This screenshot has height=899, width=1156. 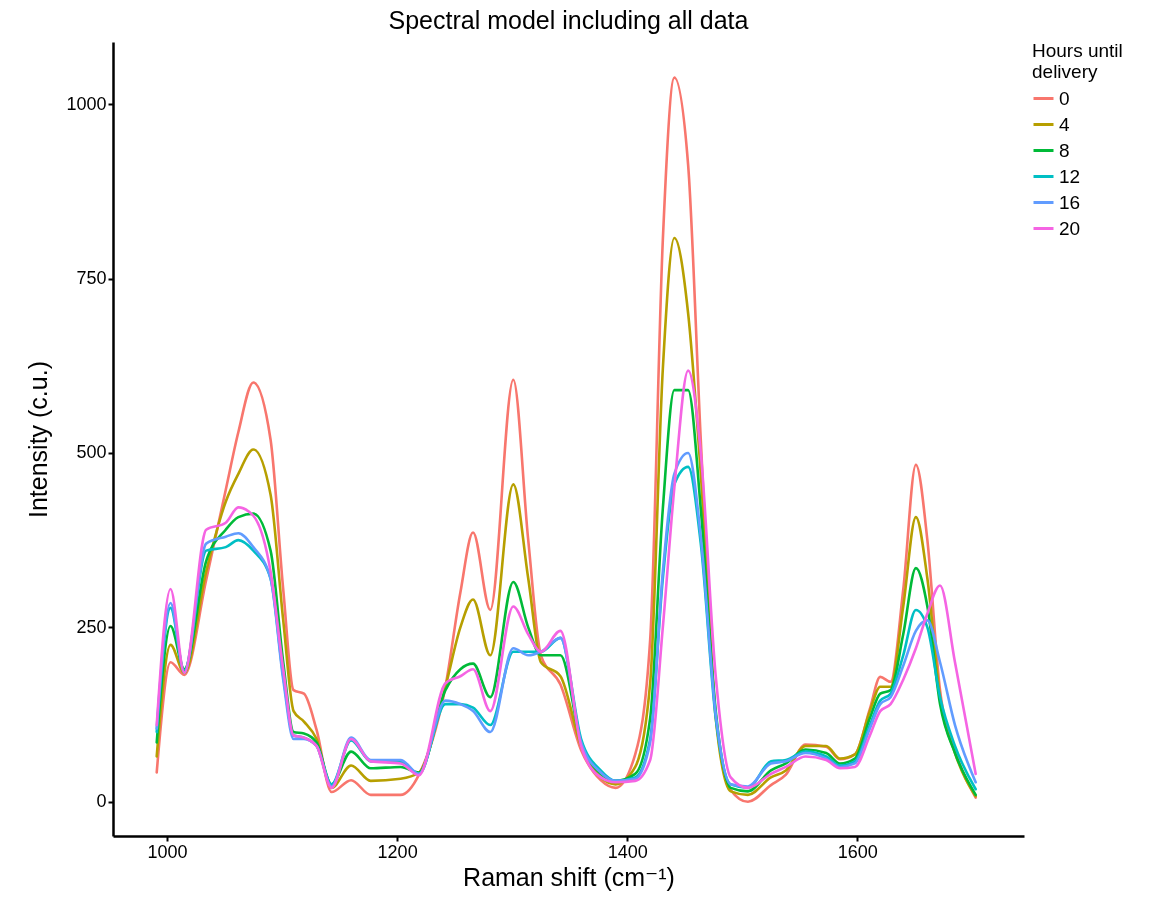 I want to click on x-tick-label: 1600, so click(x=857, y=851).